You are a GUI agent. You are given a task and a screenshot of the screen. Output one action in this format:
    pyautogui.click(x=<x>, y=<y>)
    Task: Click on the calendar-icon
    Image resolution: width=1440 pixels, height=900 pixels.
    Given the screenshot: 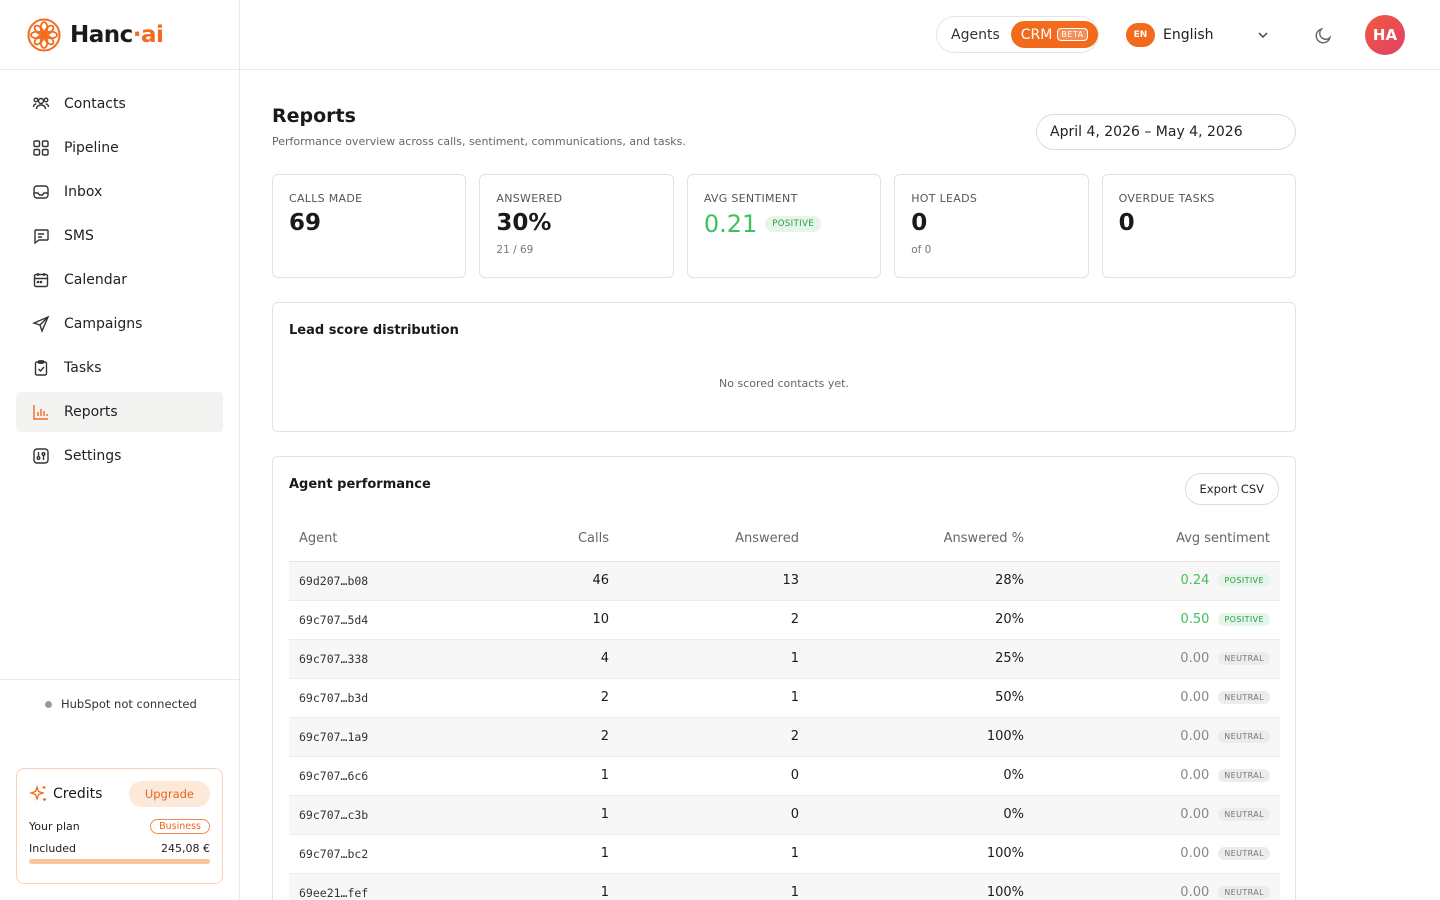 What is the action you would take?
    pyautogui.click(x=41, y=280)
    